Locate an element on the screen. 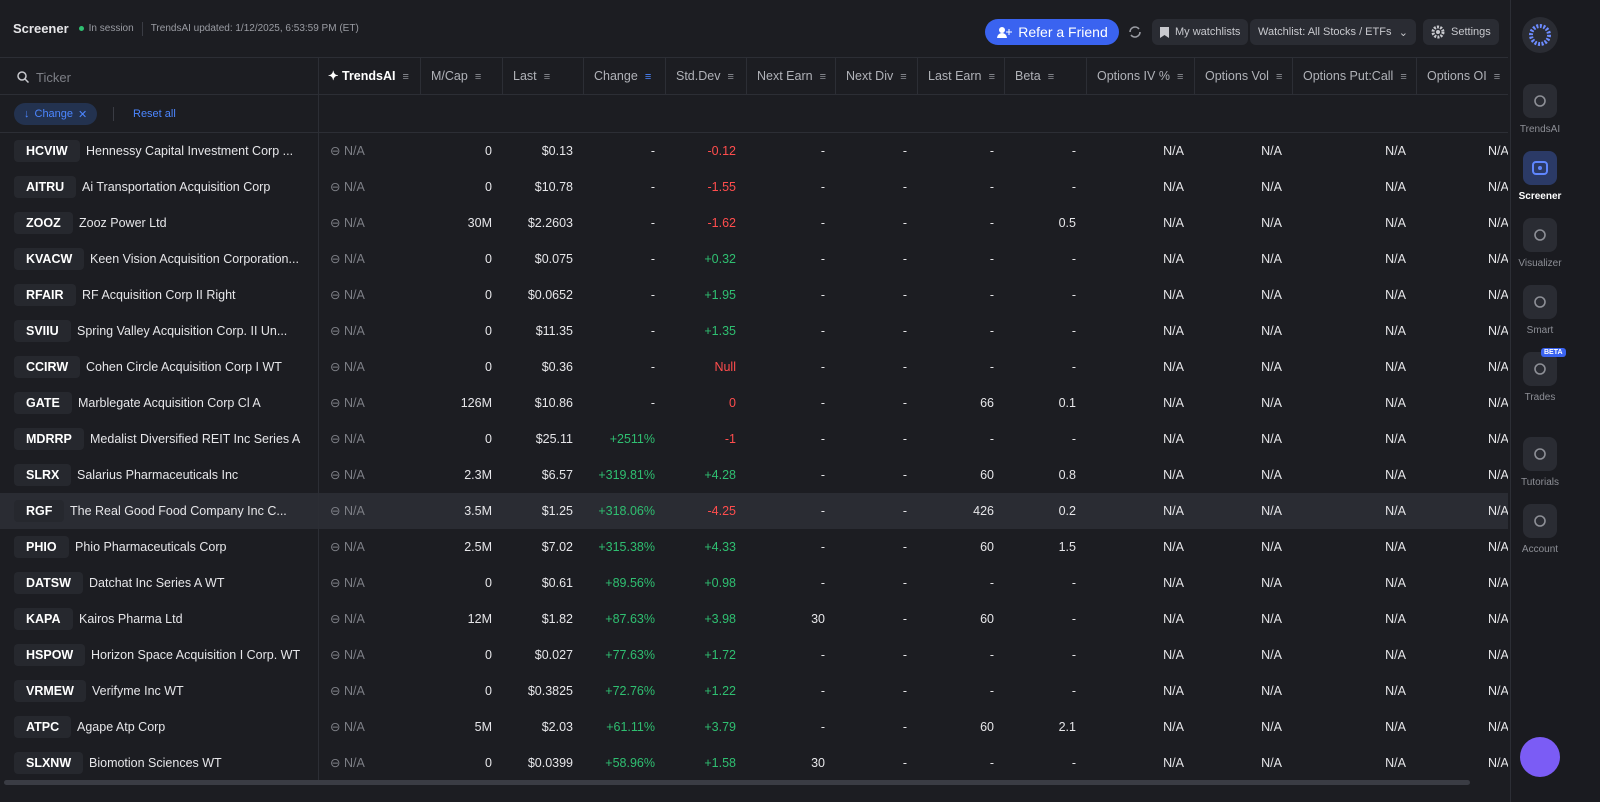  nav-item: Visualizer is located at coordinates (1540, 243).